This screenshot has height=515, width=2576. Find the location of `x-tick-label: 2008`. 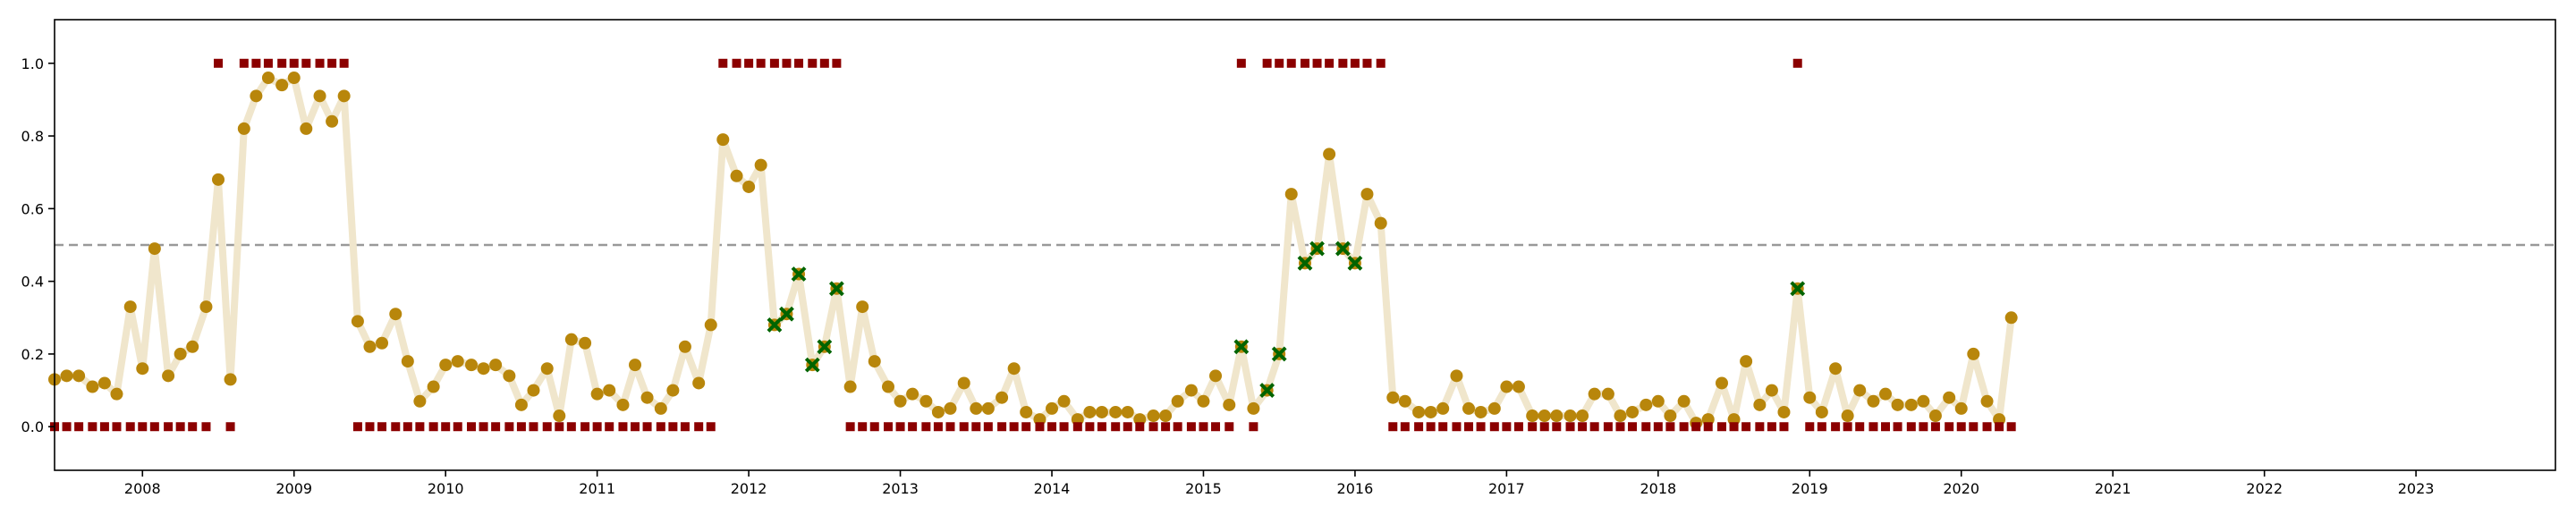

x-tick-label: 2008 is located at coordinates (142, 489).